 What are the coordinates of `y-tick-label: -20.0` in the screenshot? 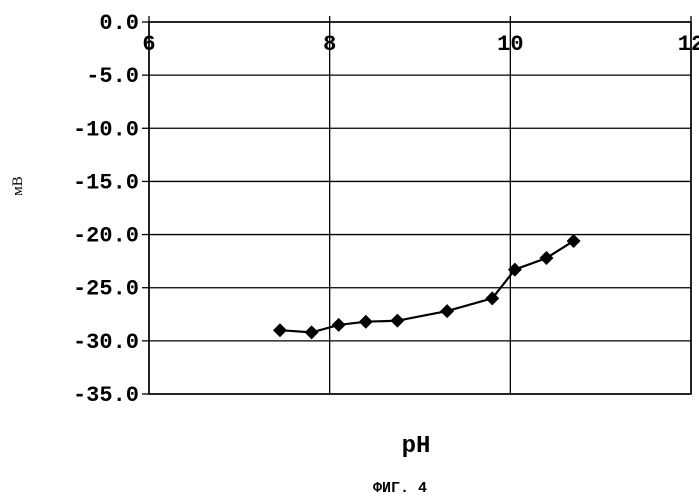 It's located at (106, 236).